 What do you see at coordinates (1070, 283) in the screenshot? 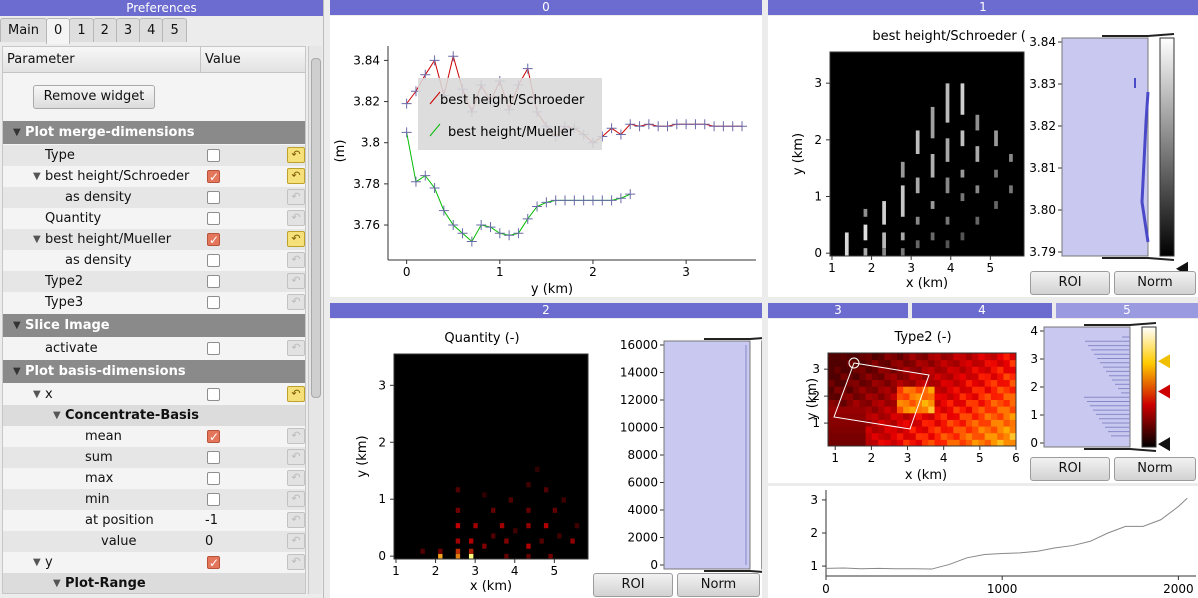
I see `roi-button-1: ROI` at bounding box center [1070, 283].